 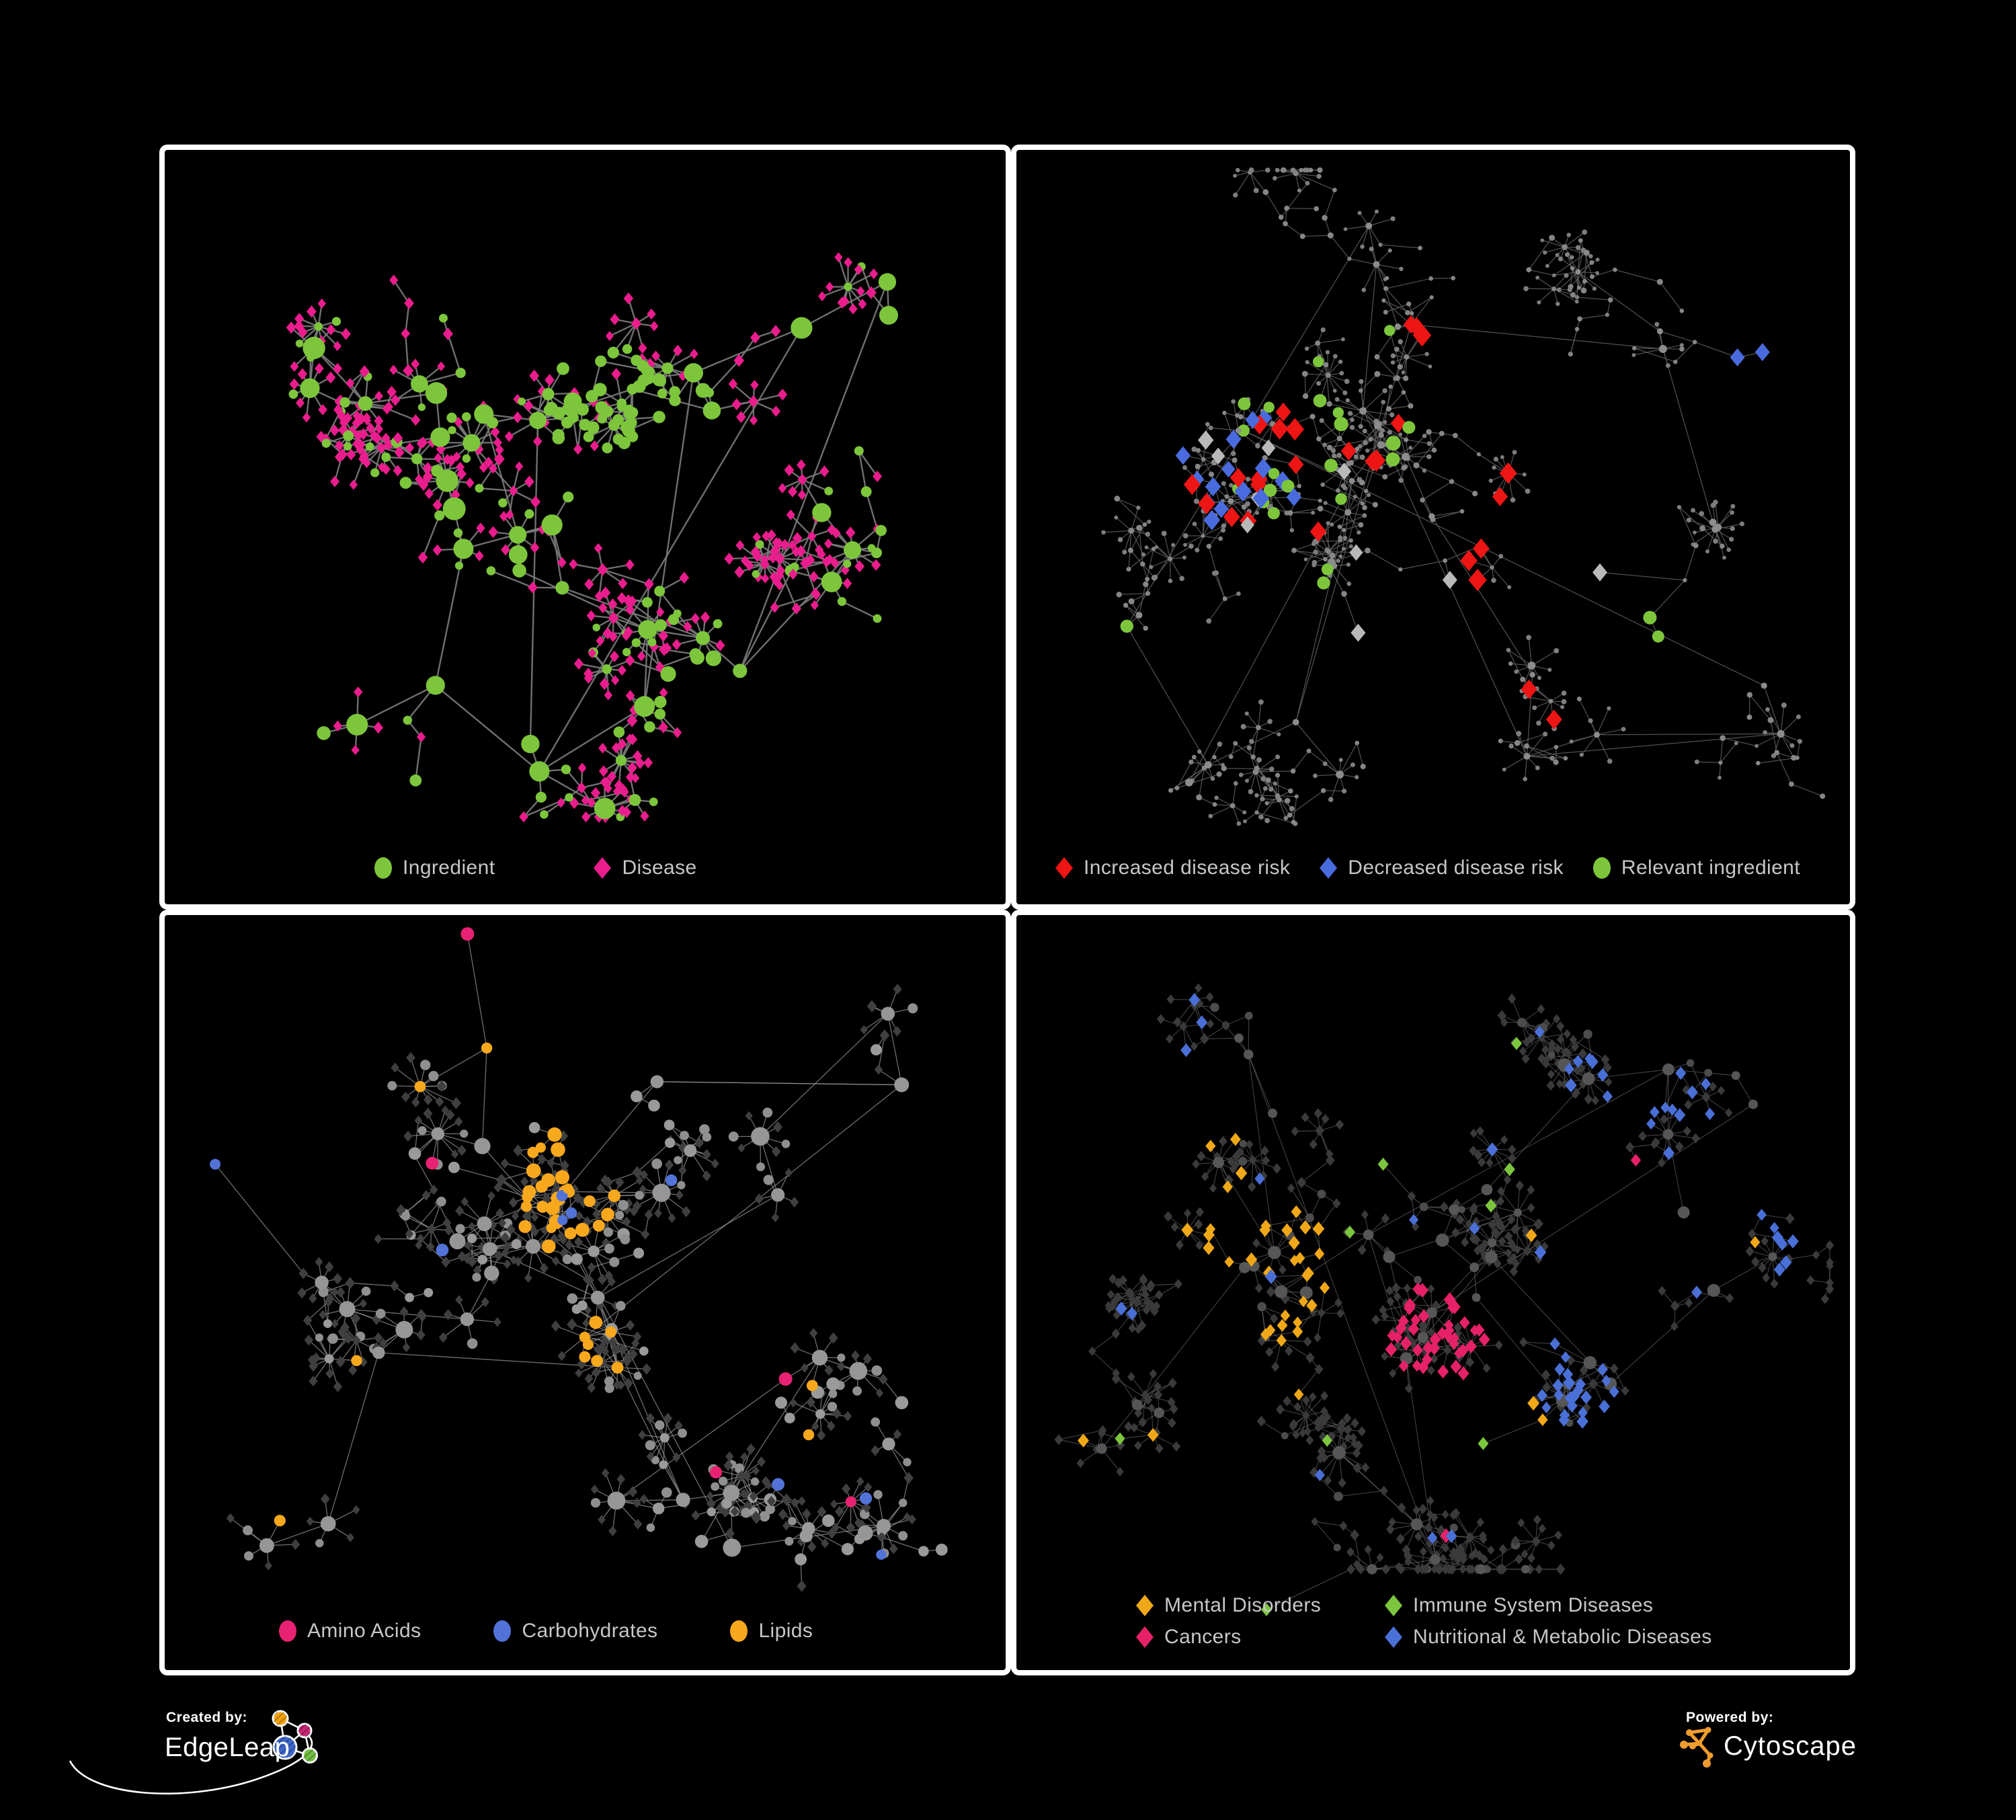 What do you see at coordinates (785, 1631) in the screenshot?
I see `legend-label: Lipids` at bounding box center [785, 1631].